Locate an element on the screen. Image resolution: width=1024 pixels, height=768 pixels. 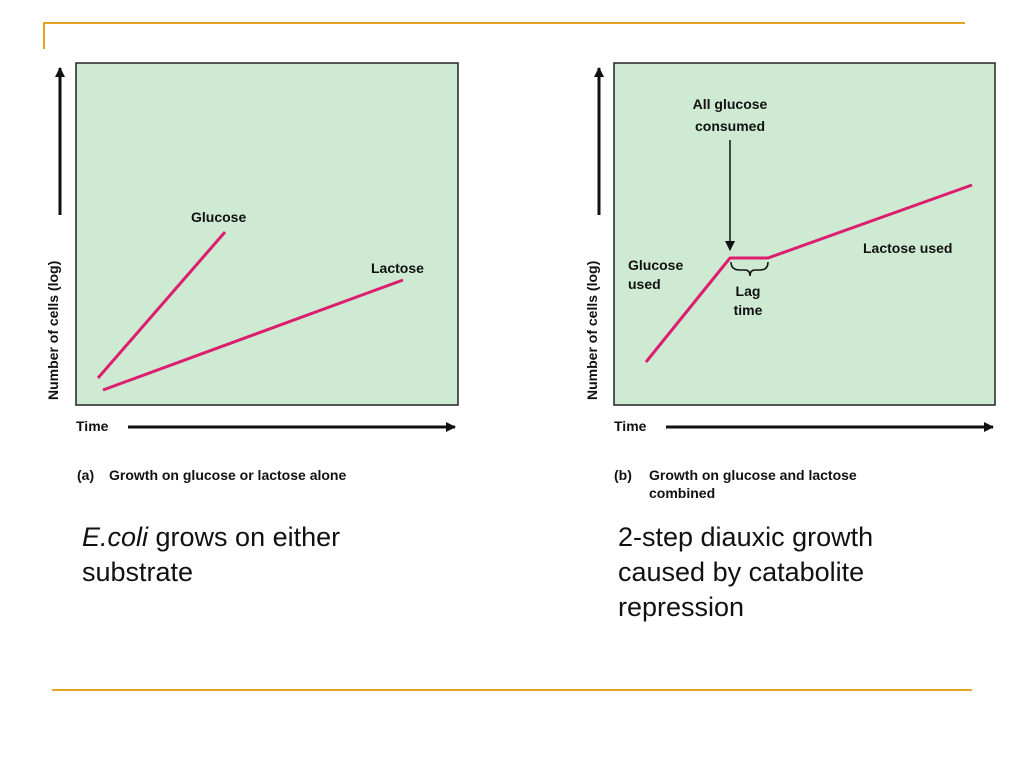
panel-b-lag-brace is located at coordinates (749, 269).